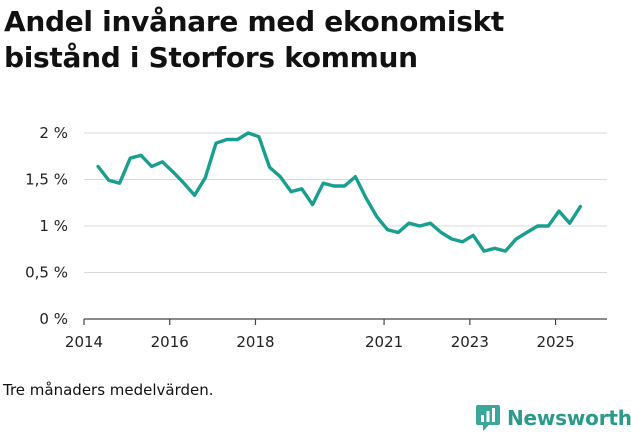 This screenshot has height=439, width=631. Describe the element at coordinates (46, 273) in the screenshot. I see `y-tick-label: 0,5 %` at that location.